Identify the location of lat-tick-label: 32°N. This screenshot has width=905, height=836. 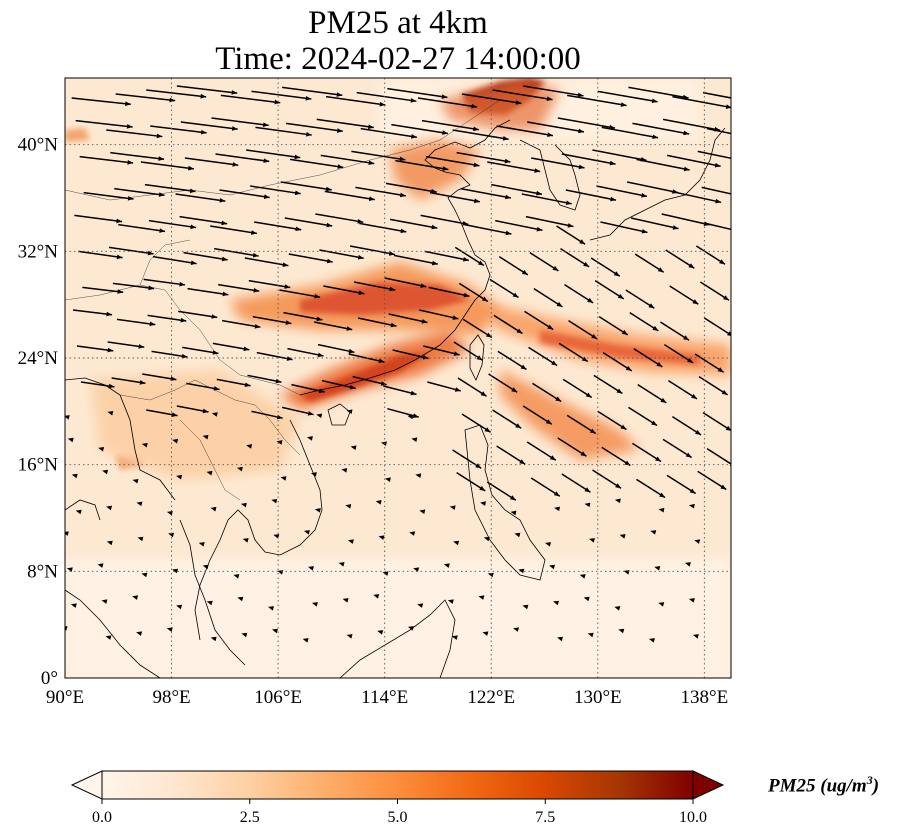
(38, 251).